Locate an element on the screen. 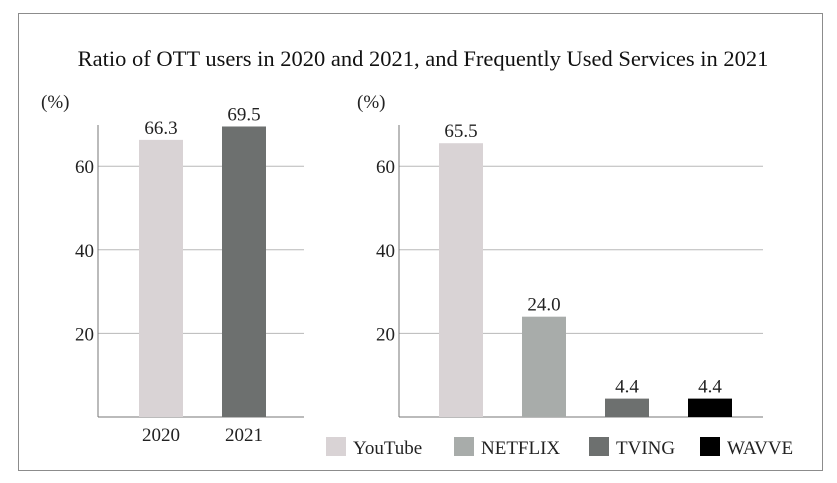 The width and height of the screenshot is (837, 483). right-bar-wavve is located at coordinates (710, 407).